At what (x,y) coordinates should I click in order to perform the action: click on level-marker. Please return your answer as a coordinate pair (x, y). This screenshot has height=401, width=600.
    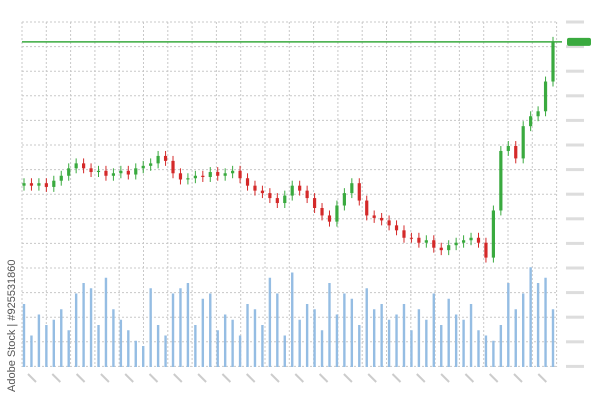
    Looking at the image, I should click on (579, 41).